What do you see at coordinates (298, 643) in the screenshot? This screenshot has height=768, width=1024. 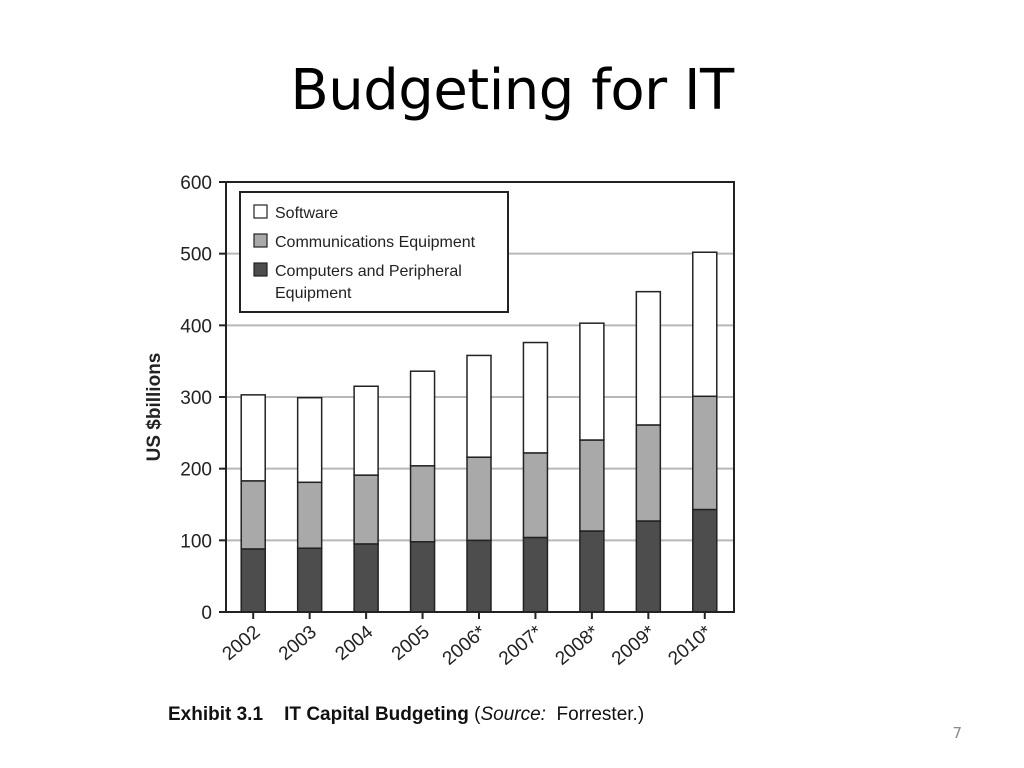 I see `x-tick-label: 2003` at bounding box center [298, 643].